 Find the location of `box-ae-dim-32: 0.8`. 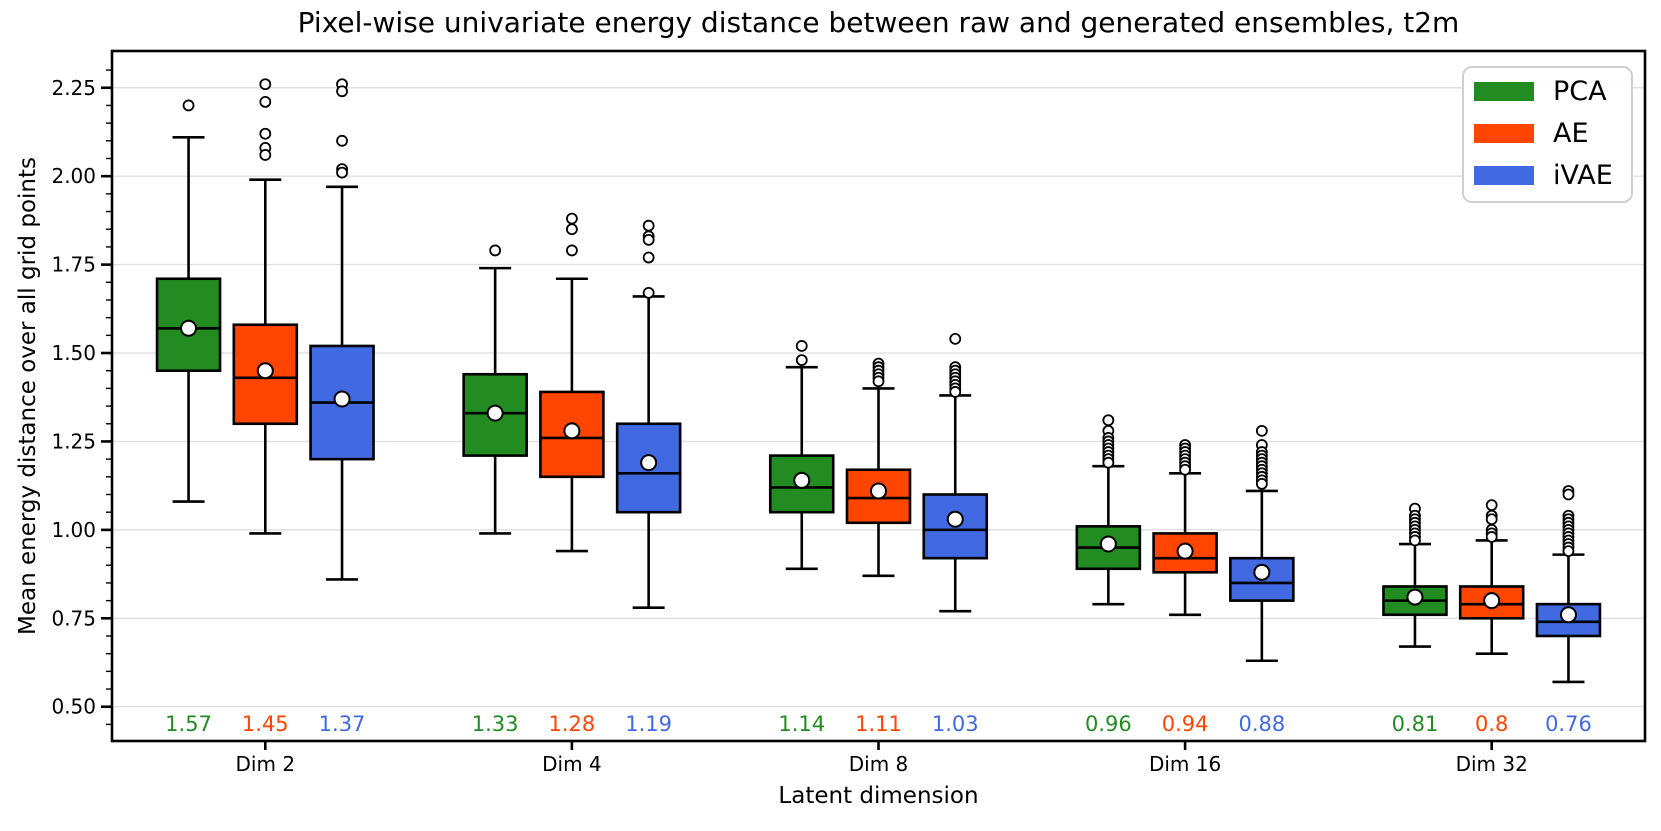

box-ae-dim-32: 0.8 is located at coordinates (1491, 617).